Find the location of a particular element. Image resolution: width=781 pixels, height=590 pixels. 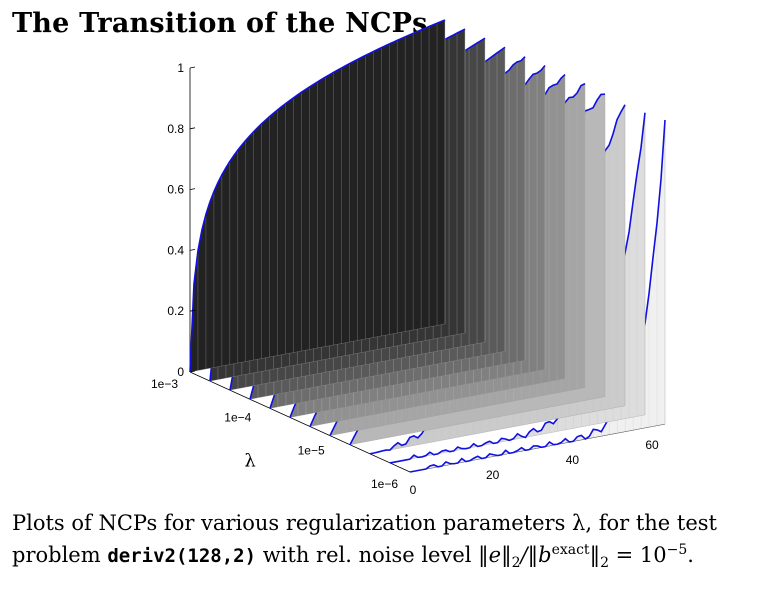

caption-prefix: problem is located at coordinates (60, 555).